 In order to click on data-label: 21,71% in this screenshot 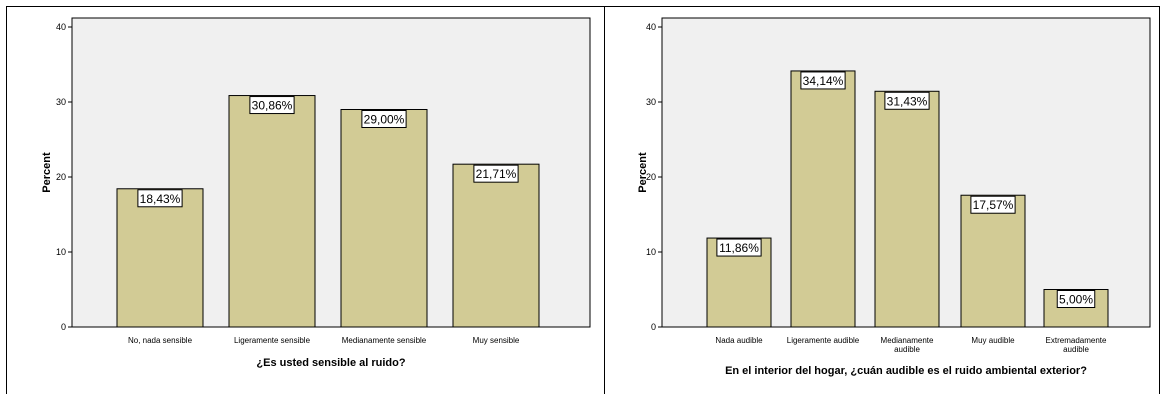, I will do `click(496, 174)`.